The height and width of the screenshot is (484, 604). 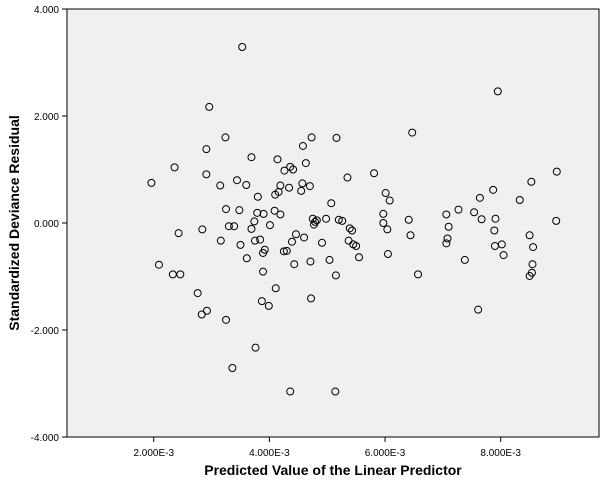 I want to click on y-tick-label: 0.000, so click(x=46, y=224).